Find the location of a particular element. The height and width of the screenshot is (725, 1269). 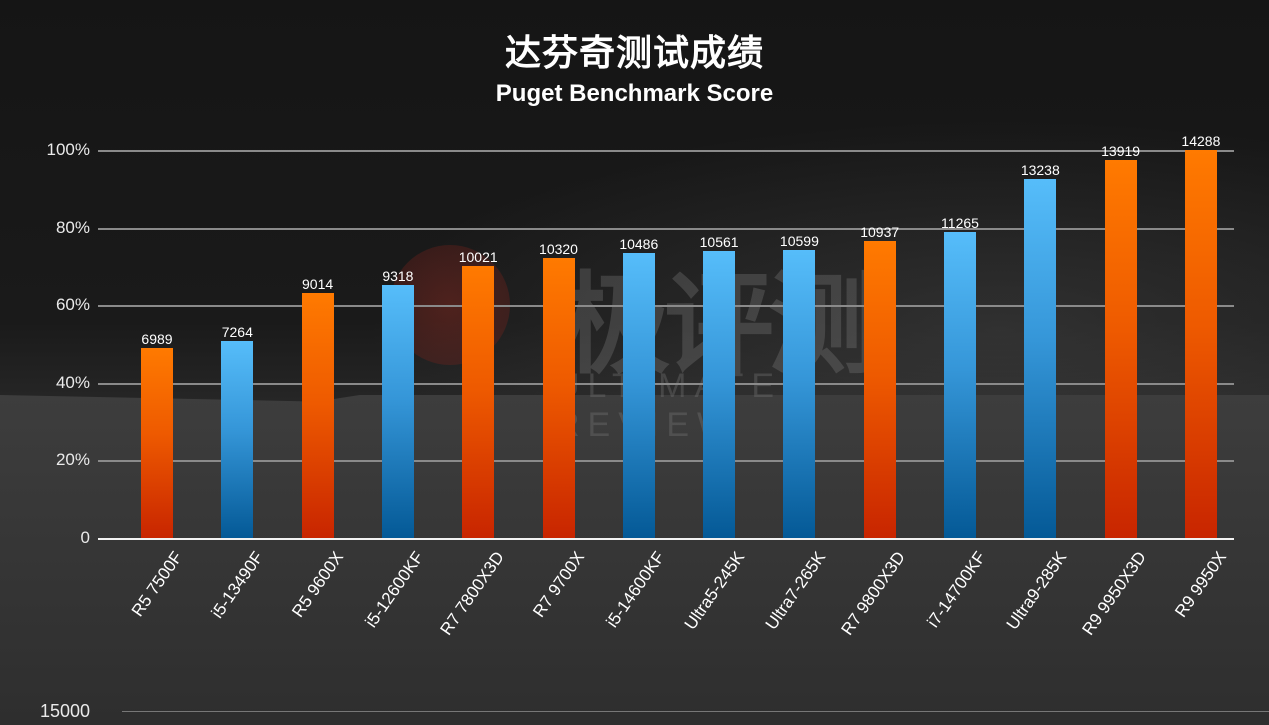

y-tick-label: 60% is located at coordinates (72, 305).